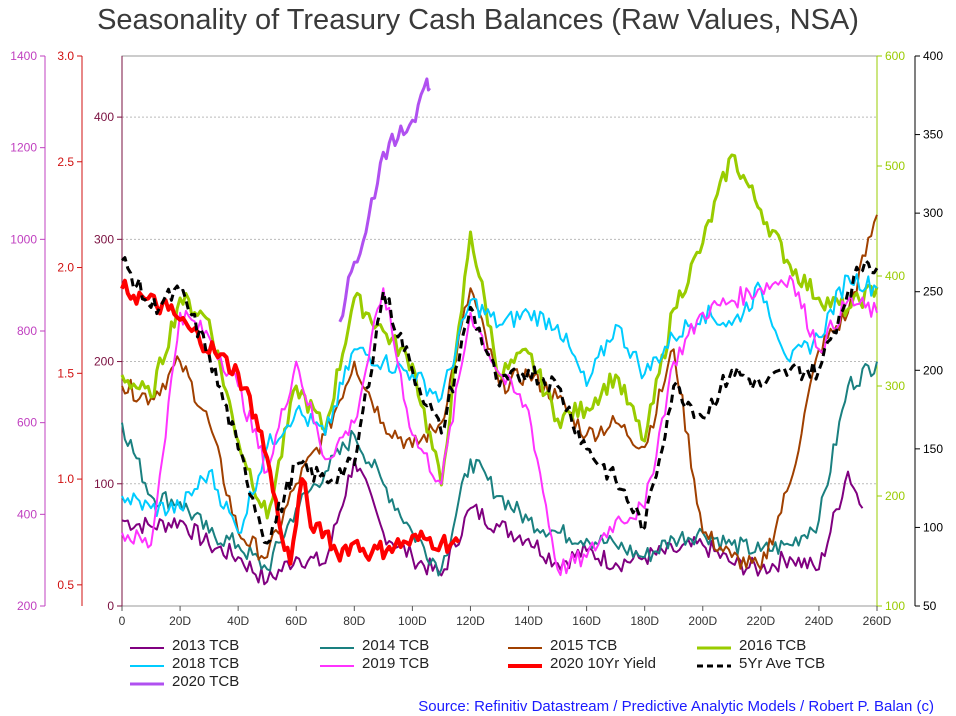 This screenshot has height=716, width=956. I want to click on a_purple-tick-label: 800, so click(27, 331).